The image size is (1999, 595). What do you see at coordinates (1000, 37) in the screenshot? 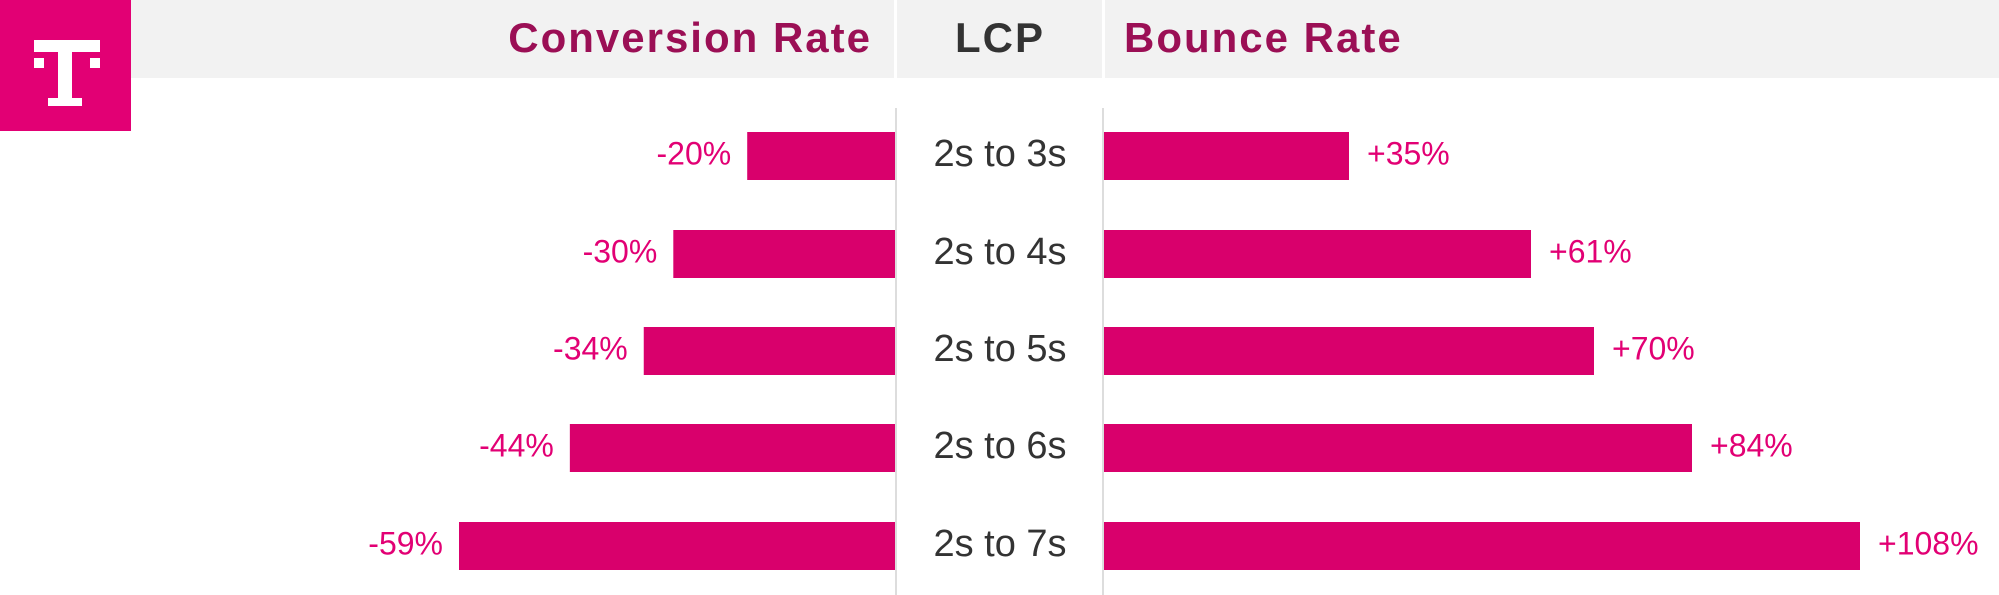
I see `category-title: LCP` at bounding box center [1000, 37].